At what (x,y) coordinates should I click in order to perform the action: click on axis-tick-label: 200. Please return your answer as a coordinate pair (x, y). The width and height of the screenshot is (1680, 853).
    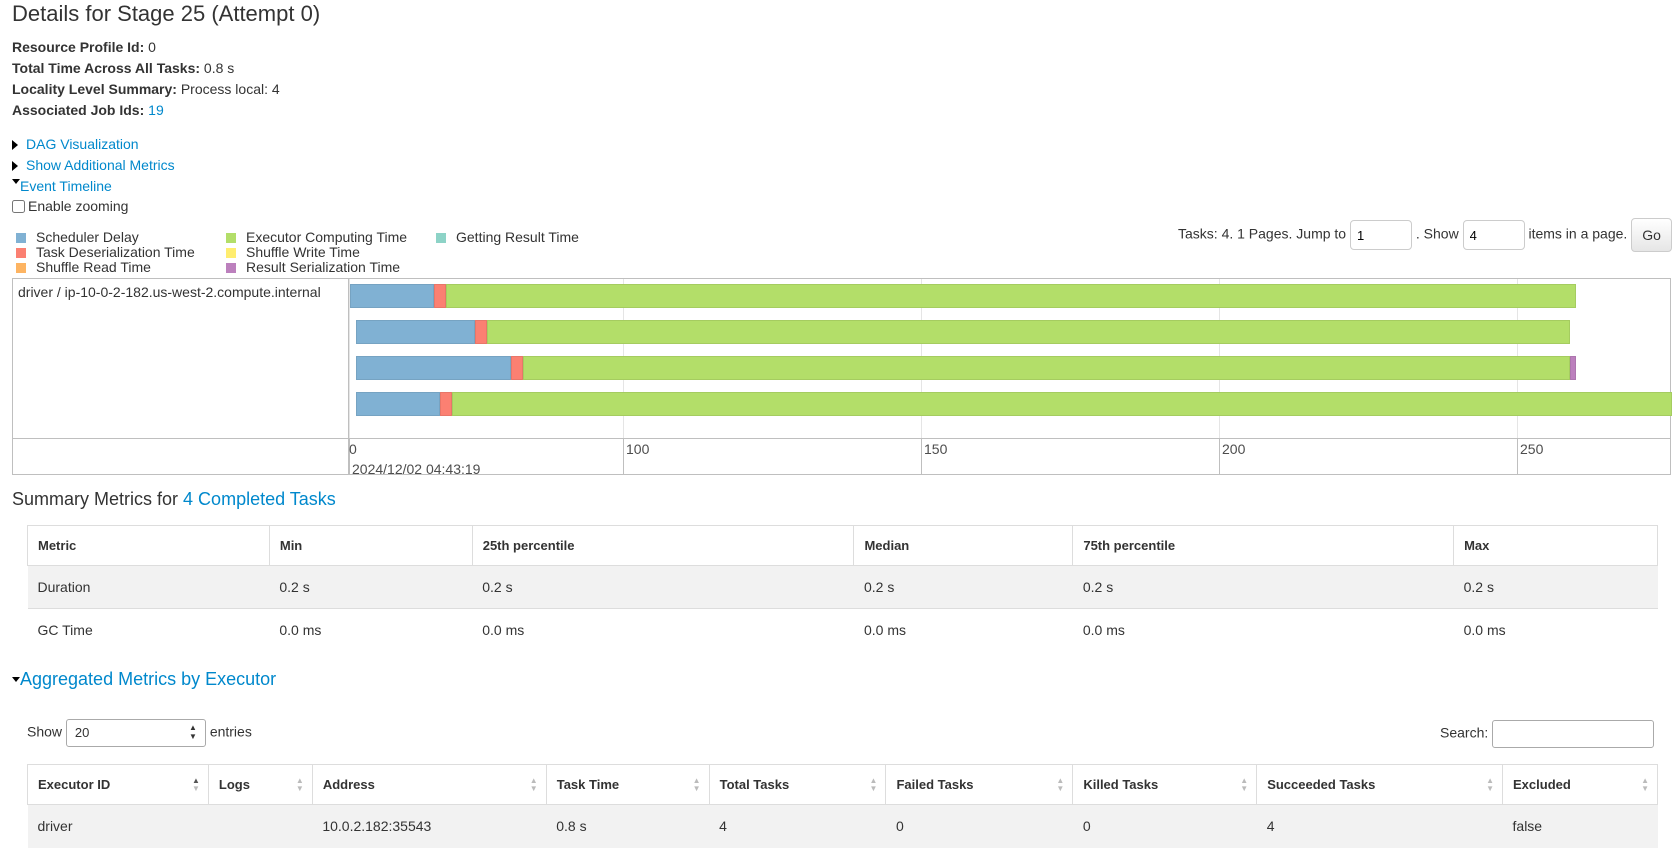
    Looking at the image, I should click on (1234, 449).